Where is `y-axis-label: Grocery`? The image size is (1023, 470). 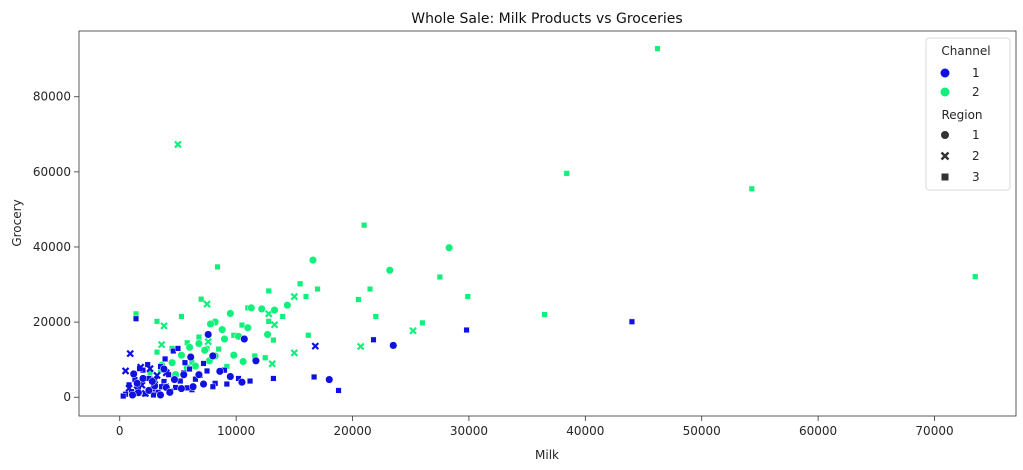 y-axis-label: Grocery is located at coordinates (17, 222).